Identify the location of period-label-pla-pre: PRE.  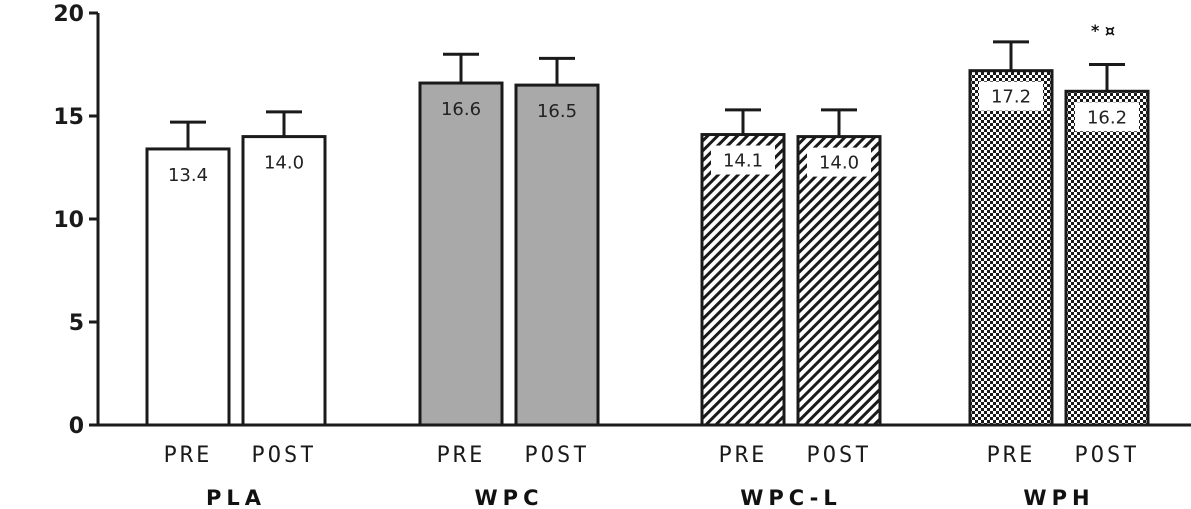
(188, 455).